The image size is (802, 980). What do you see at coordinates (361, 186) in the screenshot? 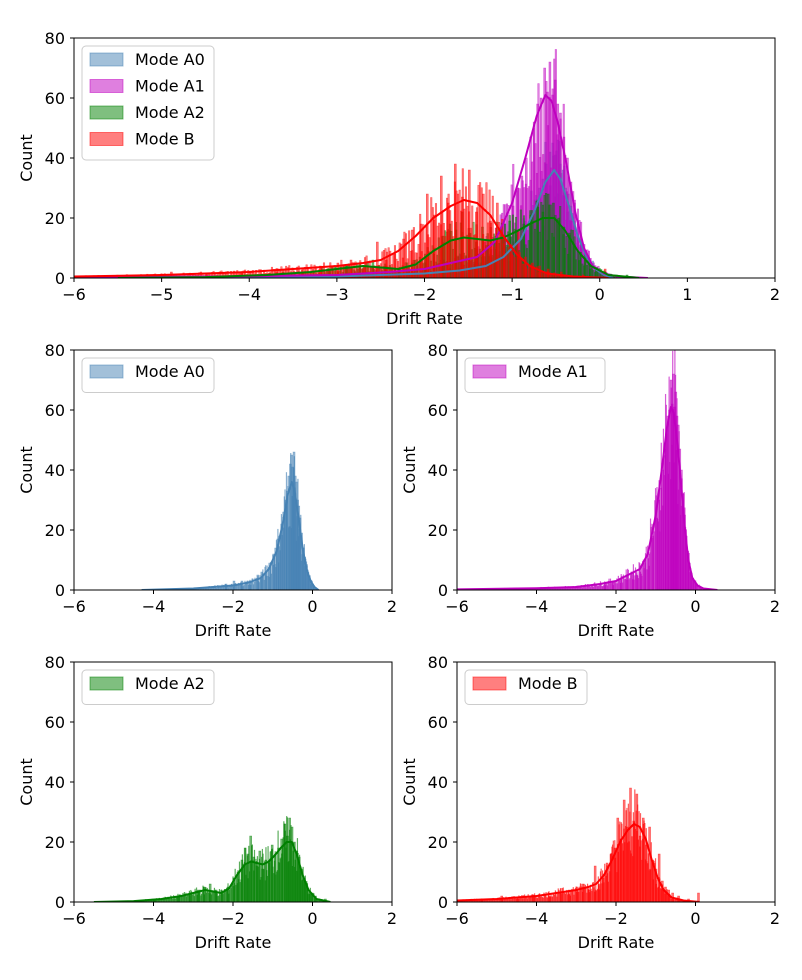
I see `kde-line-mode-a1` at bounding box center [361, 186].